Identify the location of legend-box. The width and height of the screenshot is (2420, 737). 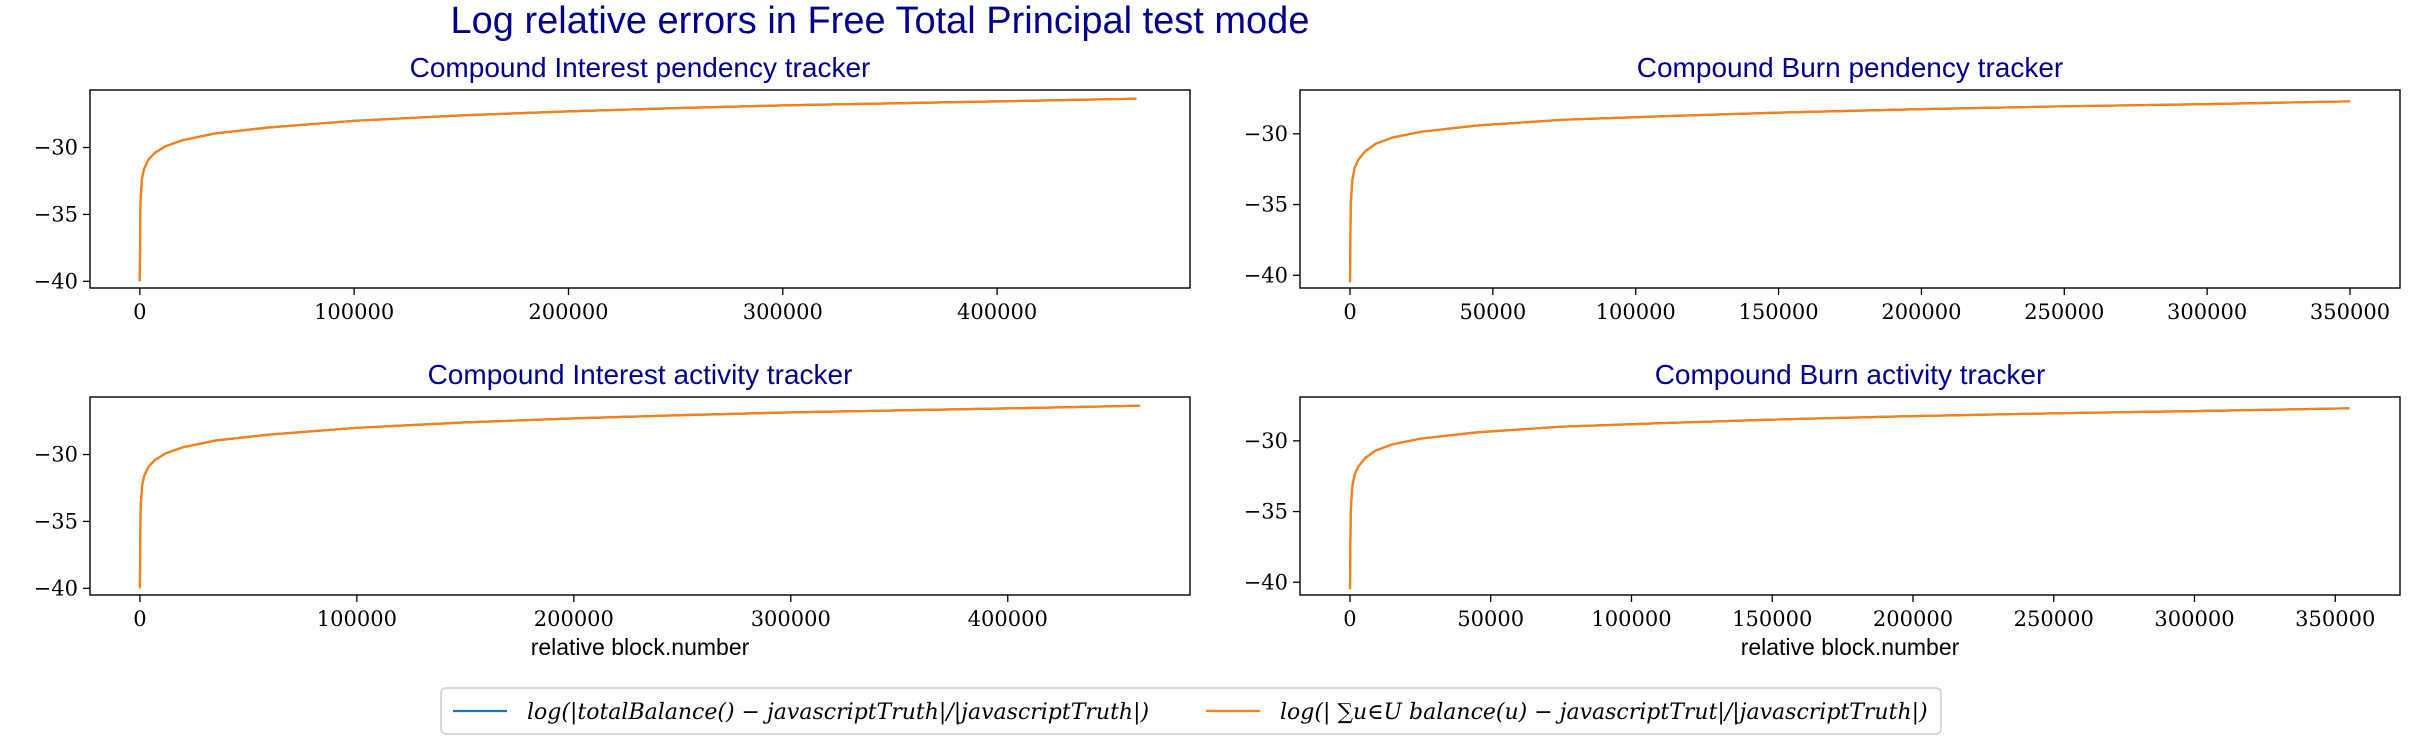
(1191, 711).